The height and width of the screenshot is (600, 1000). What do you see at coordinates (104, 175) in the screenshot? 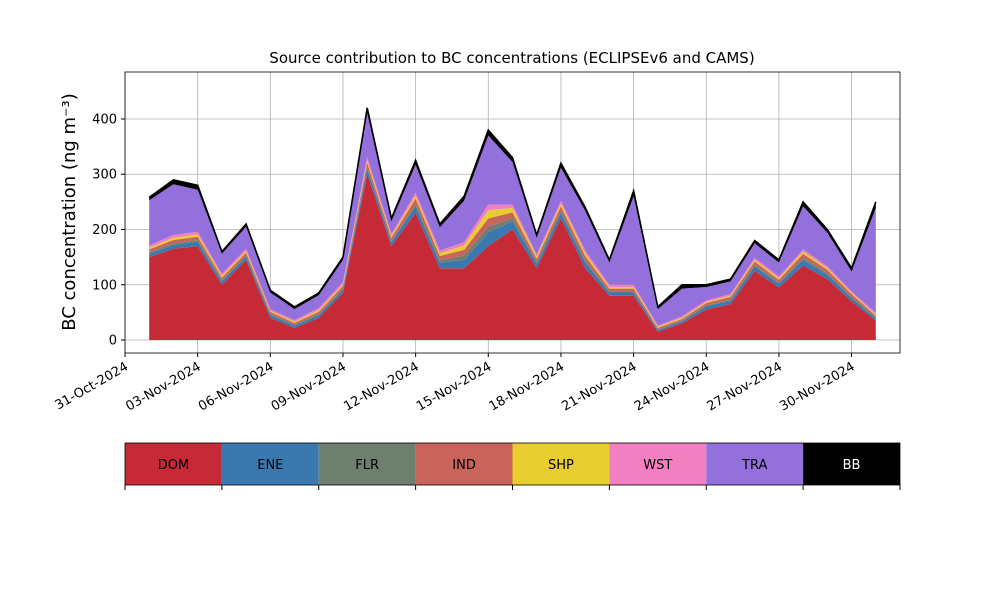
I see `y-tick-label: 300` at bounding box center [104, 175].